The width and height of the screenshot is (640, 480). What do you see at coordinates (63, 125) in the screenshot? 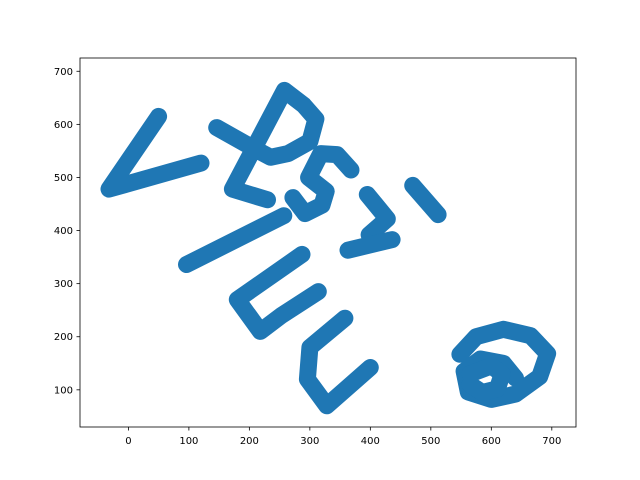
I see `y-tick-label: 600` at bounding box center [63, 125].